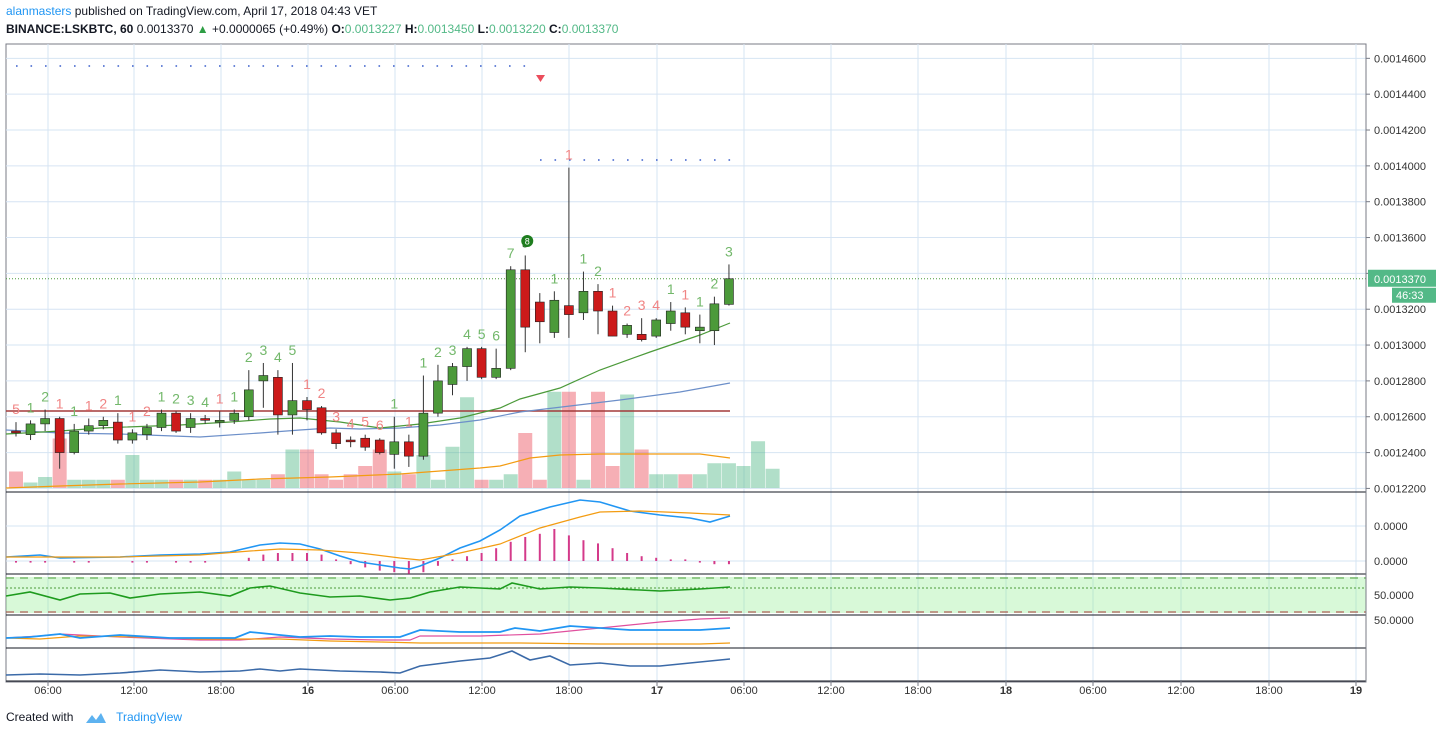  What do you see at coordinates (1400, 346) in the screenshot?
I see `price-tick-label: 0.0013000` at bounding box center [1400, 346].